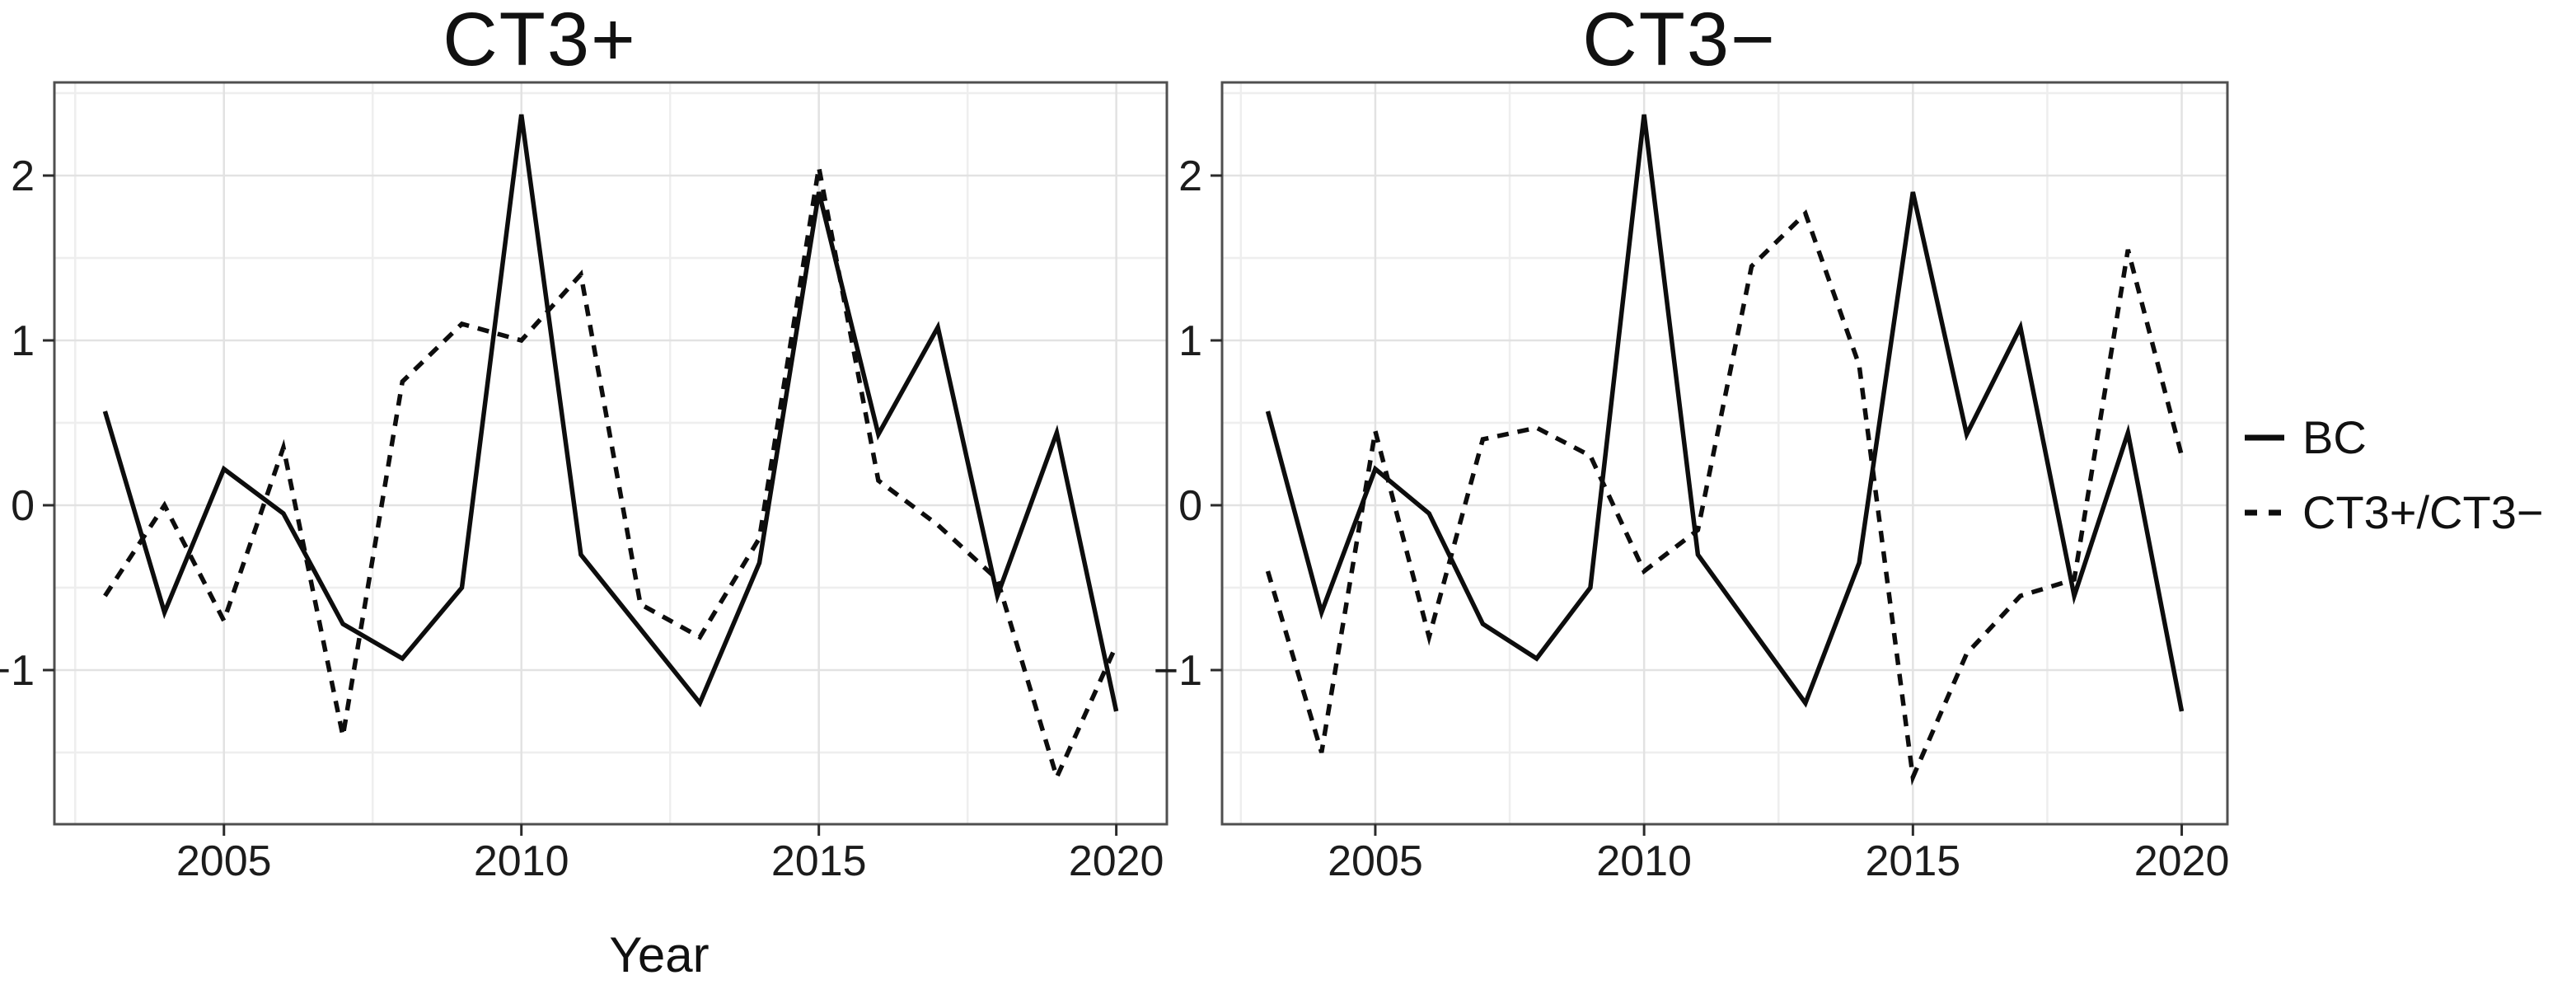 The height and width of the screenshot is (994, 2576). What do you see at coordinates (2393, 437) in the screenshot?
I see `legend-item-bc: BC` at bounding box center [2393, 437].